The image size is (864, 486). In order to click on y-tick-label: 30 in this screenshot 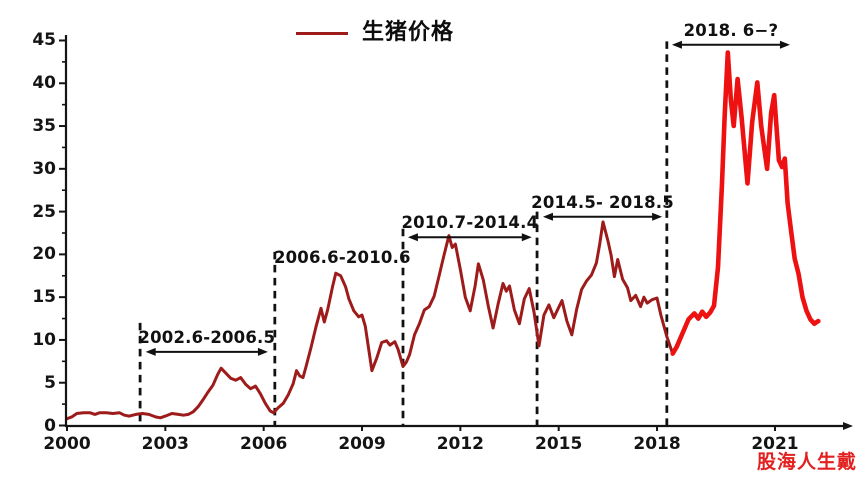, I will do `click(44, 168)`.